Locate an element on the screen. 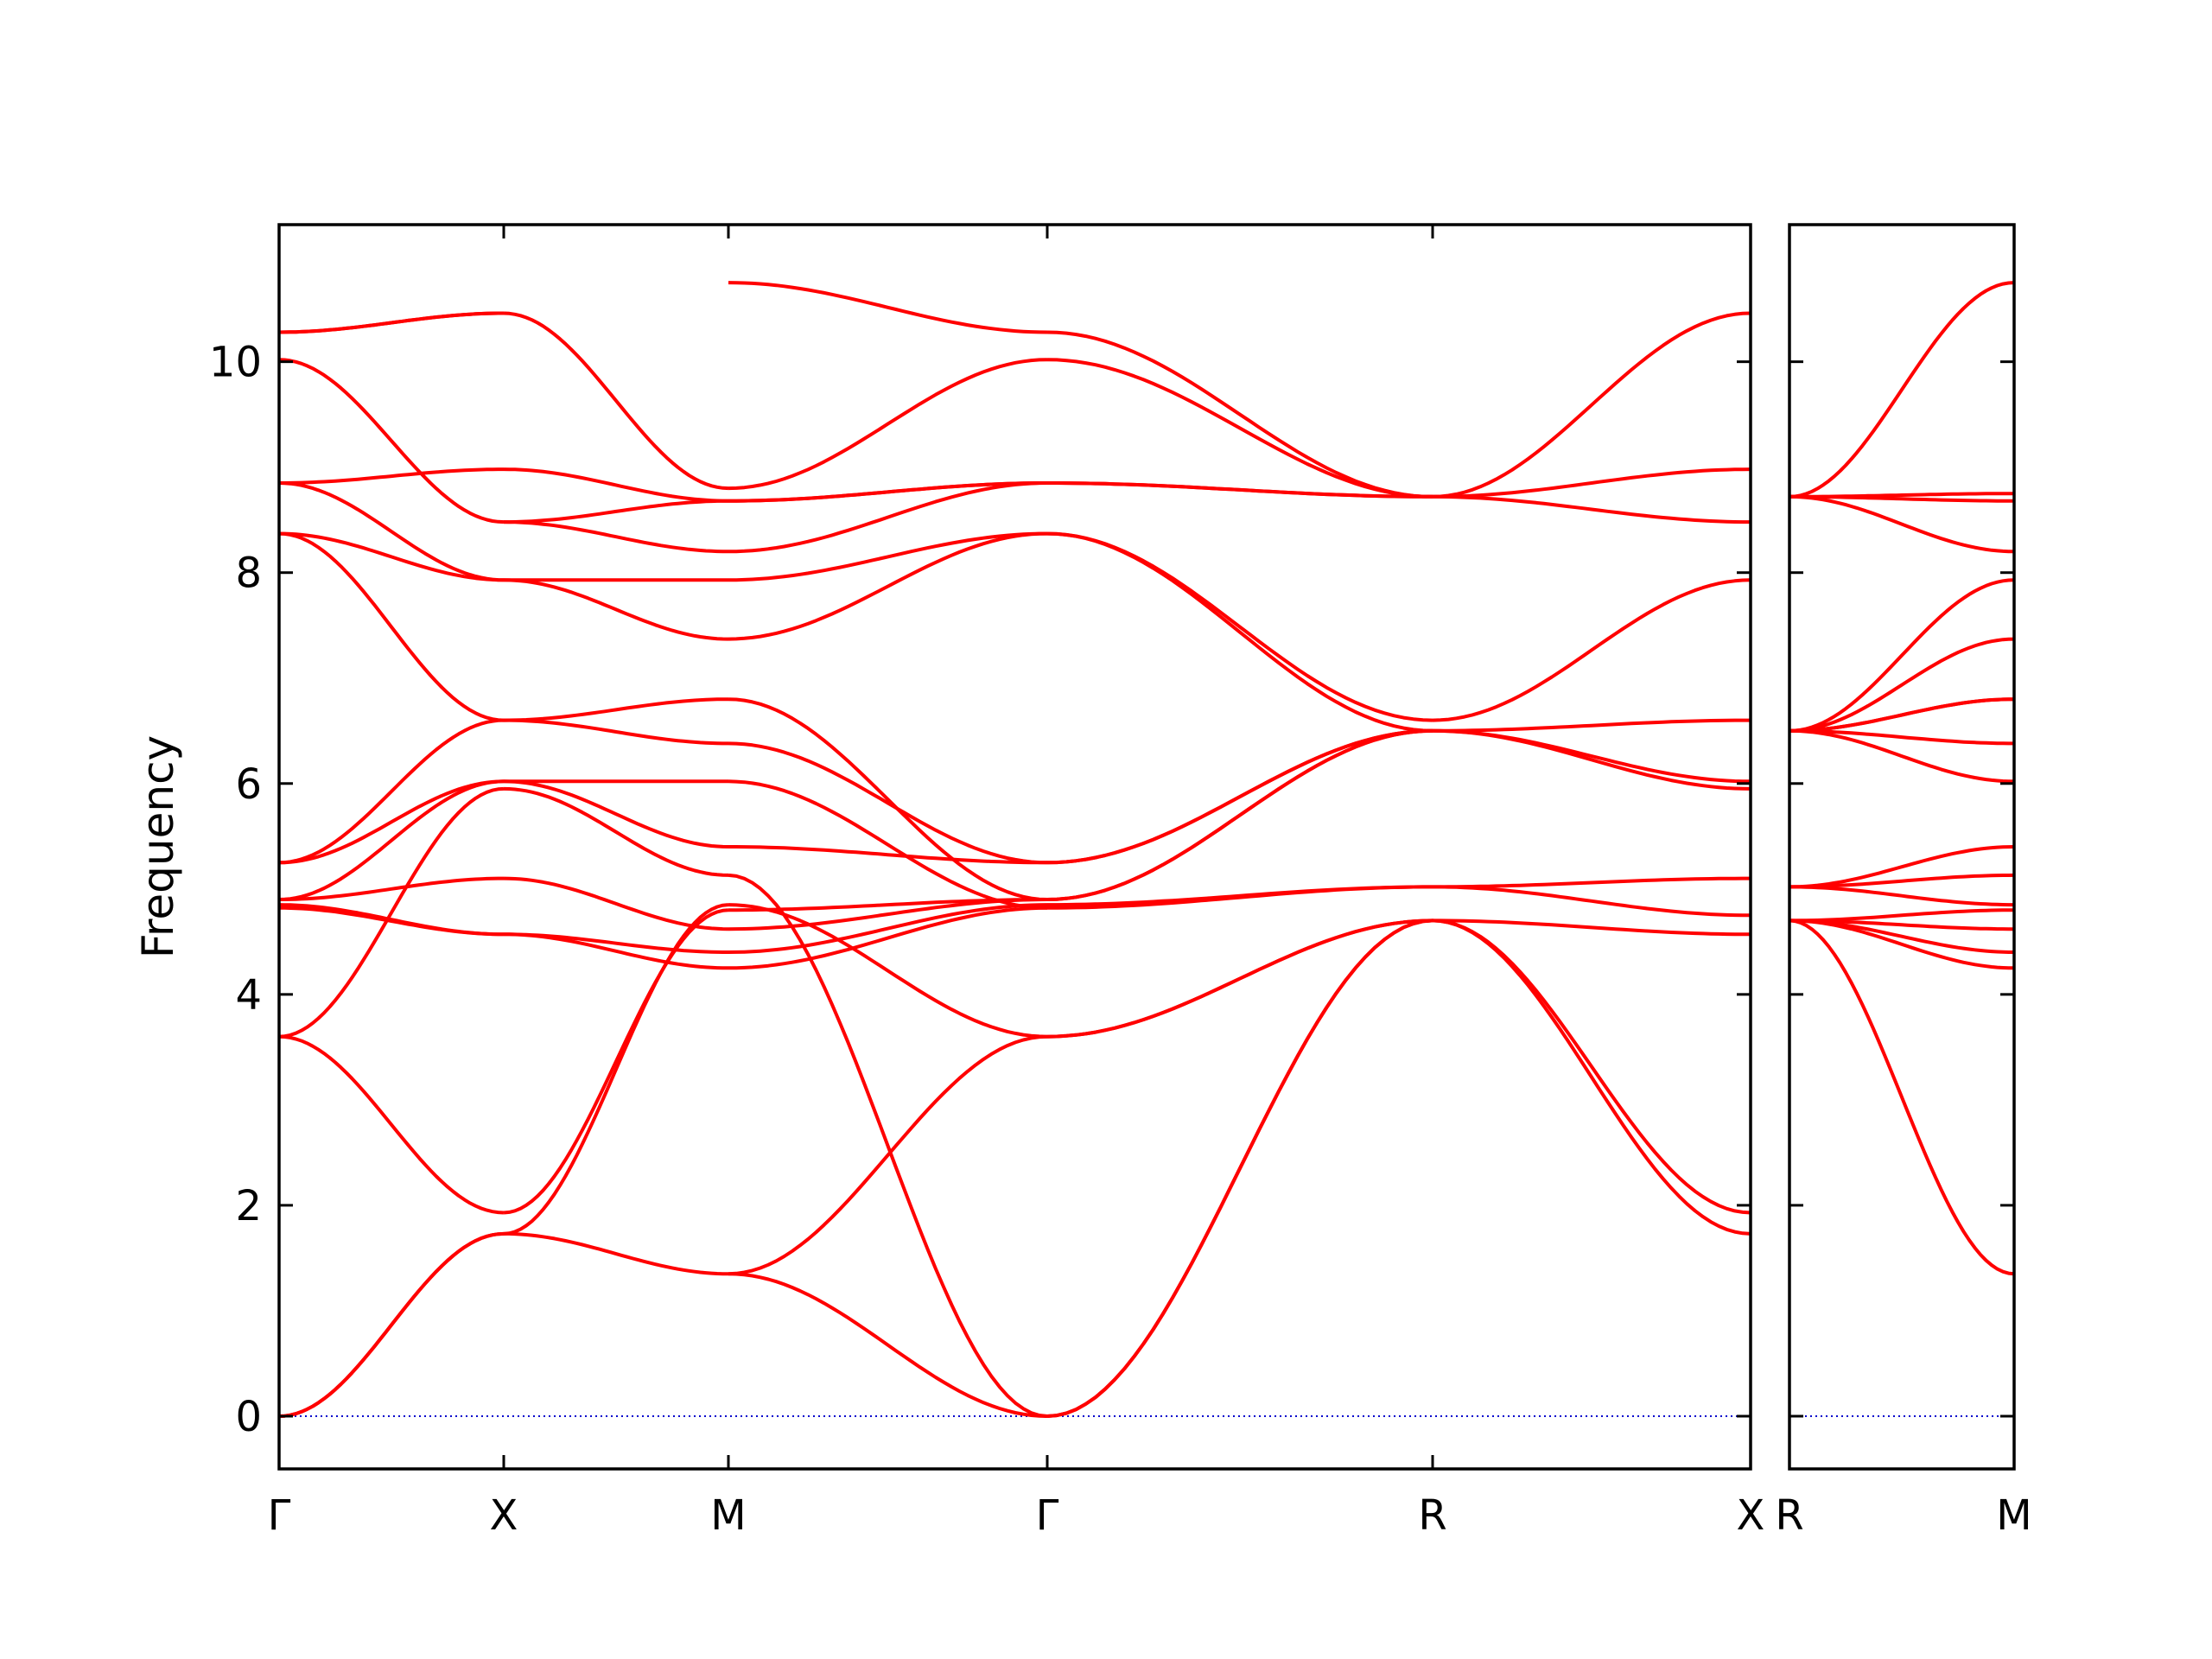  band-panel2-seg1-branch5 is located at coordinates (1901, 915).